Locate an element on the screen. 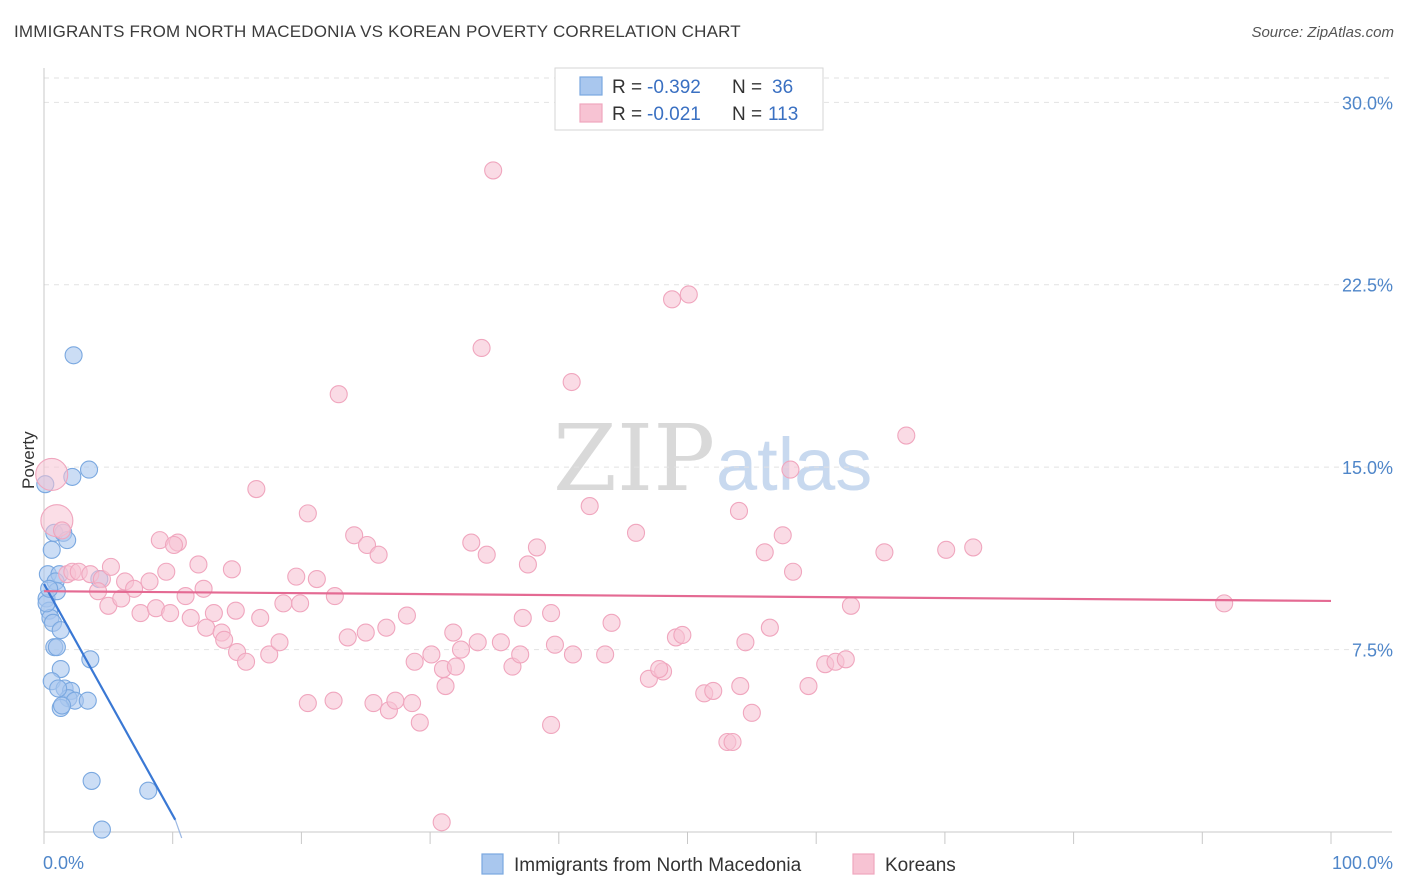 The height and width of the screenshot is (892, 1406). x-tick-max: 100.0% is located at coordinates (1362, 863).